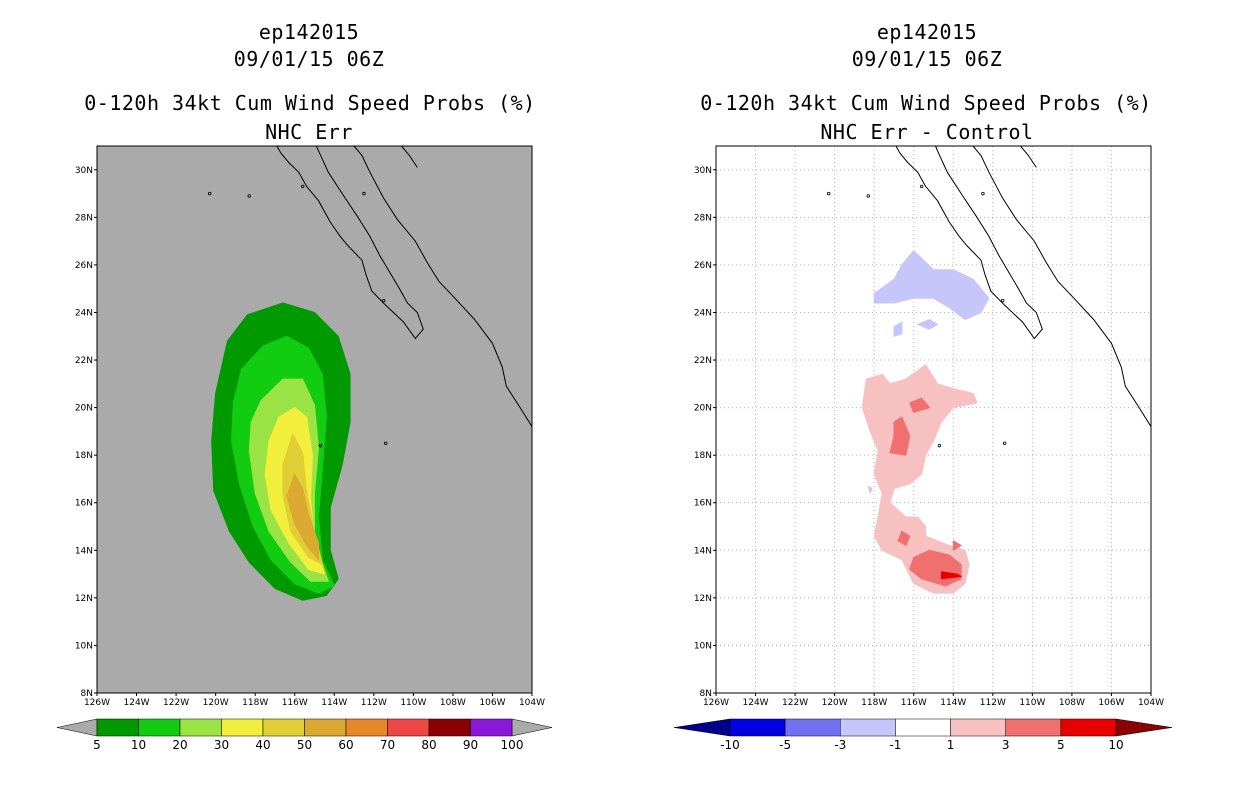 The height and width of the screenshot is (800, 1236). What do you see at coordinates (77, 727) in the screenshot?
I see `left-colorbar-left-arrow` at bounding box center [77, 727].